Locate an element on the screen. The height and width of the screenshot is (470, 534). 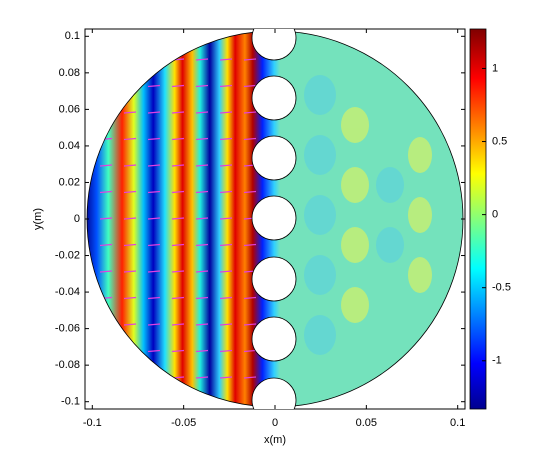
field-blobs-cool is located at coordinates (354, 215).